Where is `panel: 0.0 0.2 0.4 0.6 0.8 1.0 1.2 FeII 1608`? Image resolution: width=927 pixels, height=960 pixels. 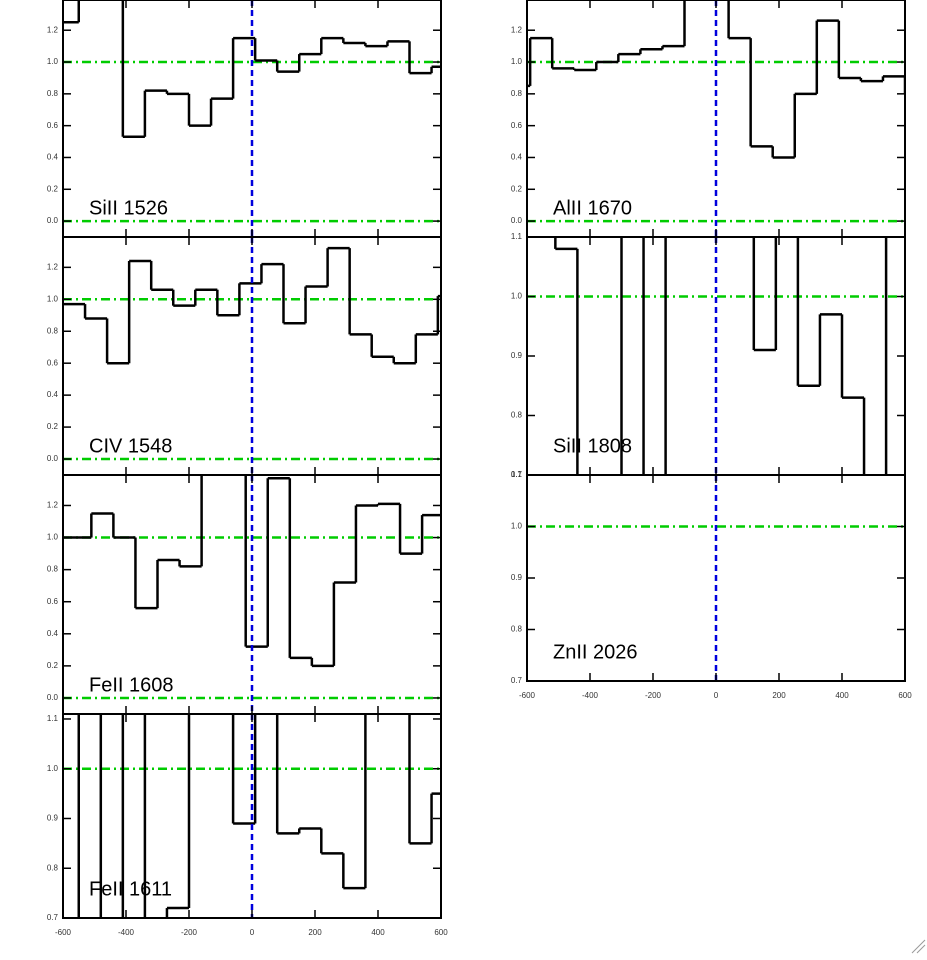 panel: 0.0 0.2 0.4 0.6 0.8 1.0 1.2 FeII 1608 is located at coordinates (244, 594).